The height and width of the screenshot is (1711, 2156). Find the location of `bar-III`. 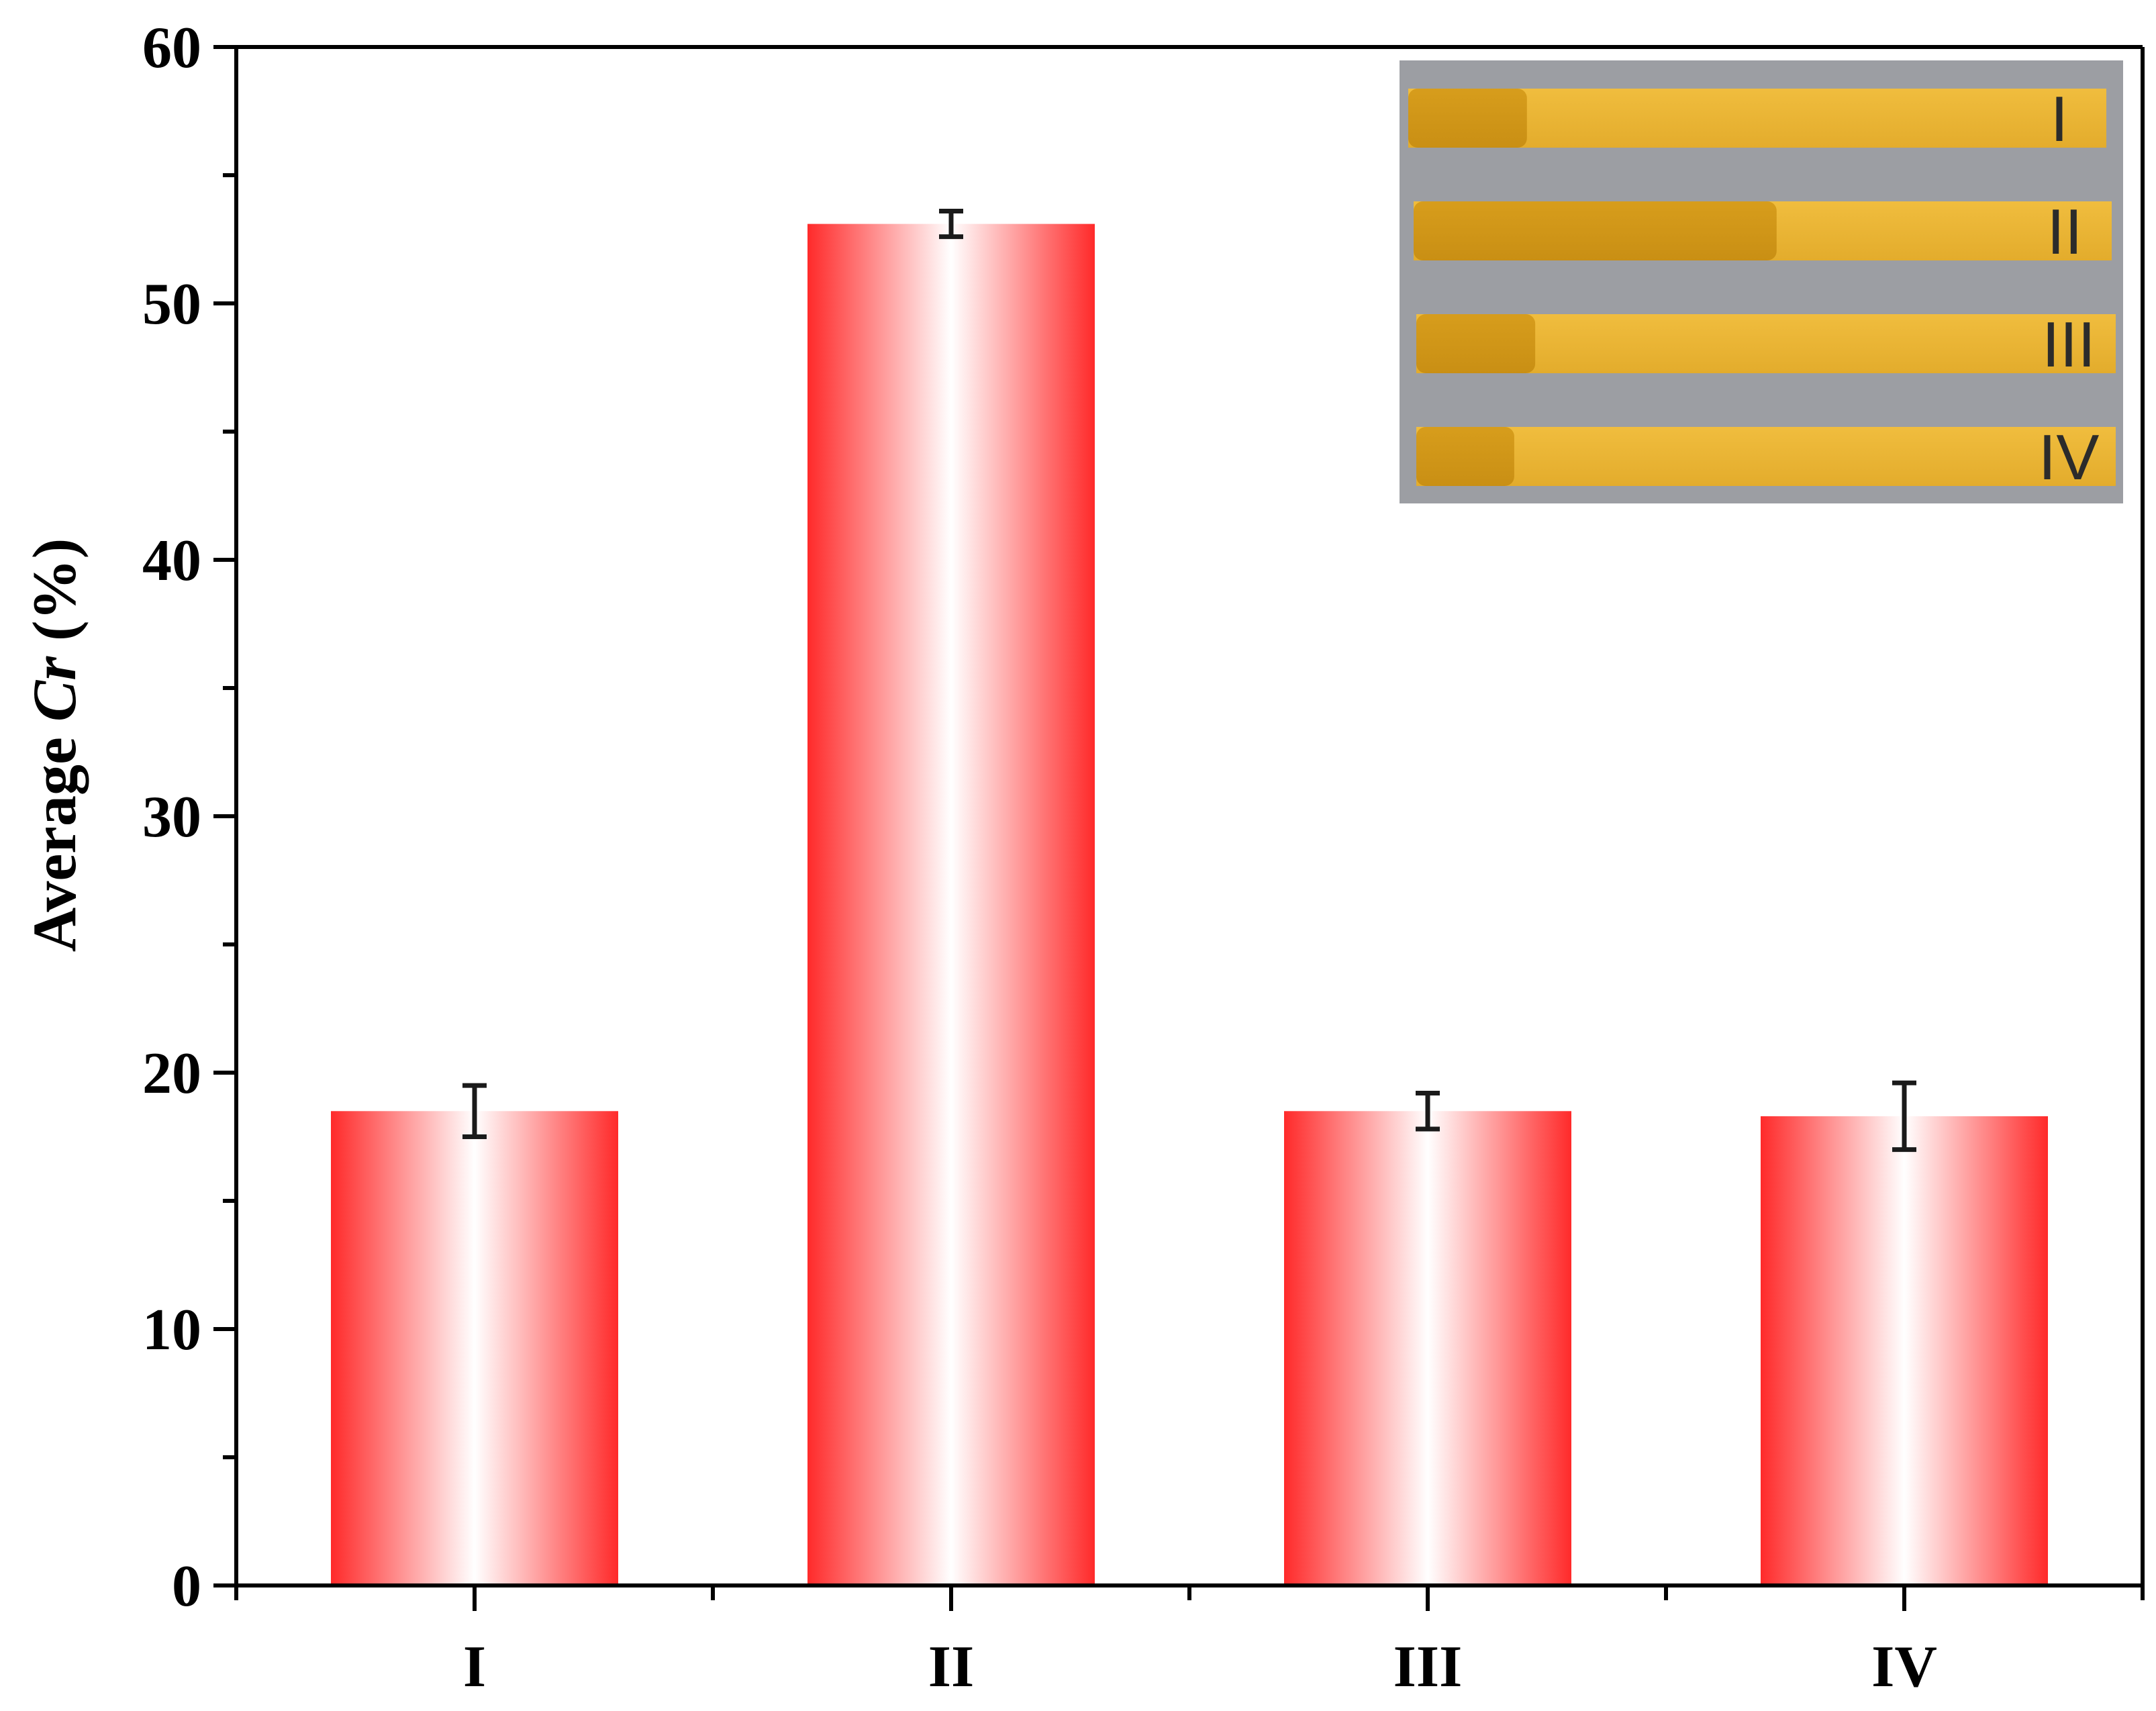

bar-III is located at coordinates (1428, 1348).